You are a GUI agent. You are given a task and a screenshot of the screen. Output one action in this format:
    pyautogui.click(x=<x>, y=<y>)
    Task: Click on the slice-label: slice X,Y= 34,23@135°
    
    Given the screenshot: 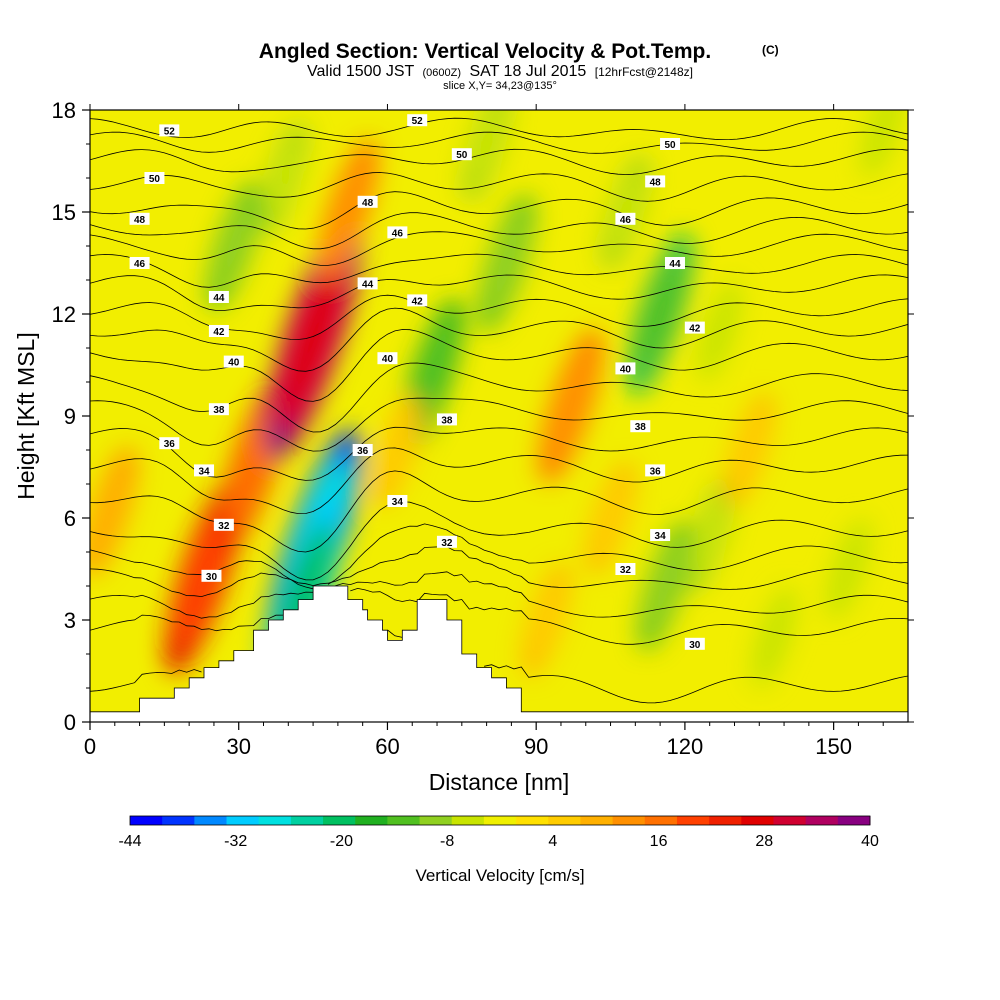 What is the action you would take?
    pyautogui.click(x=500, y=86)
    